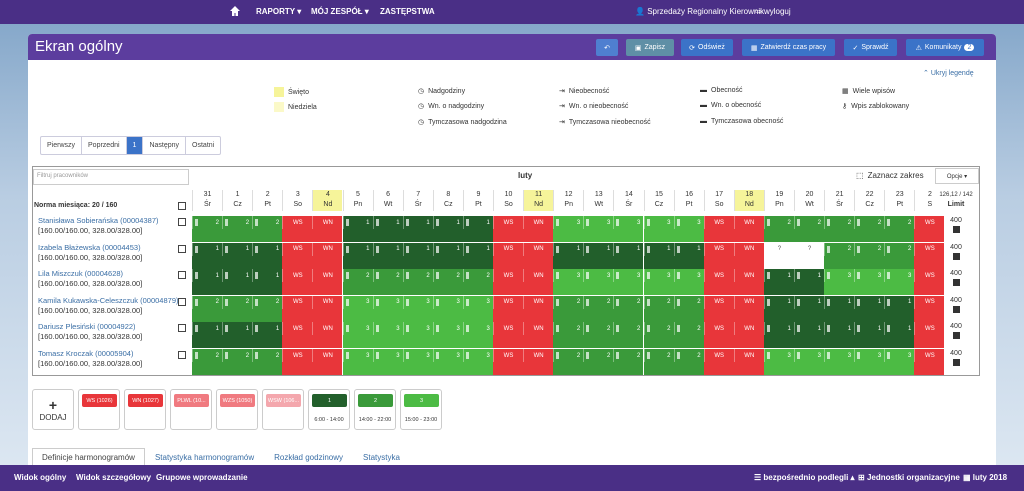 This screenshot has width=1024, height=491. Describe the element at coordinates (598, 200) in the screenshot. I see `day-header: 13 Wt` at that location.